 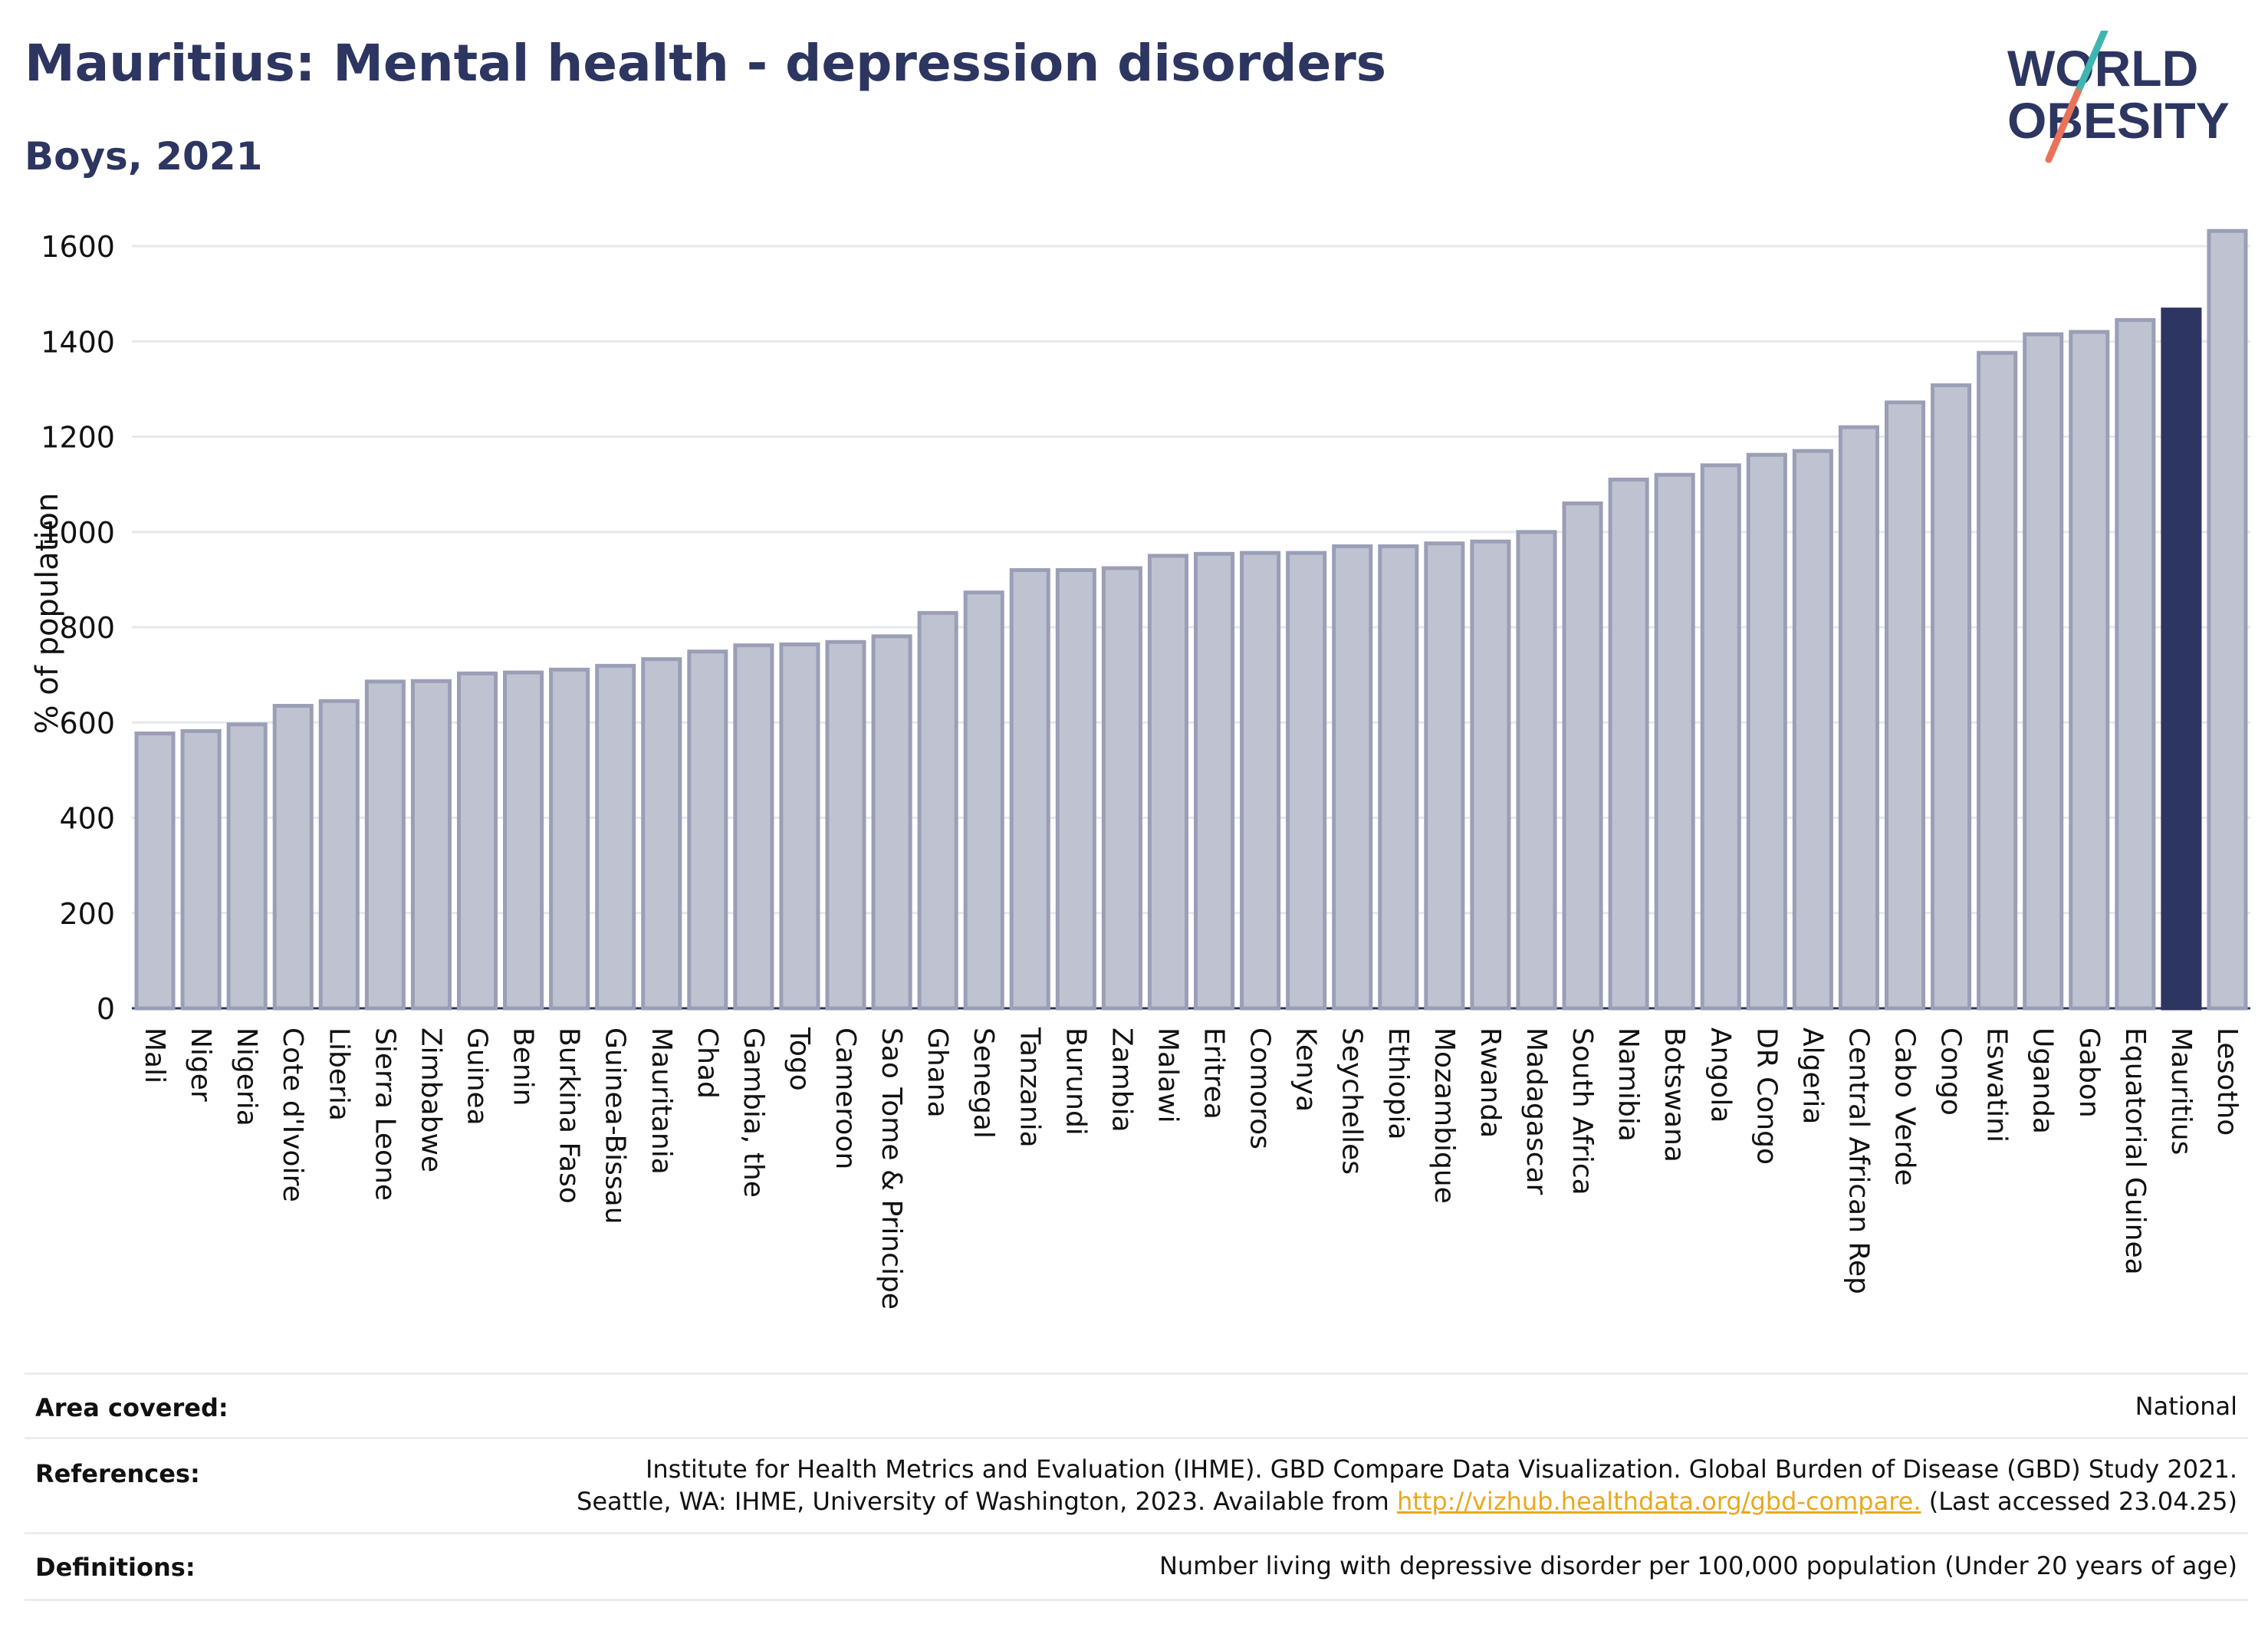 I want to click on x-tick-label: Mali, so click(x=154, y=1055).